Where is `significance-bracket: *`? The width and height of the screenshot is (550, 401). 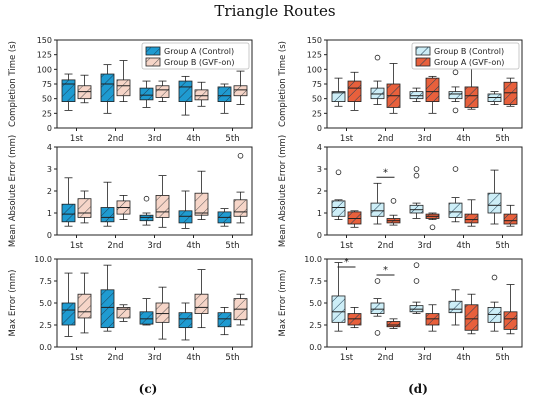 significance-bracket: * is located at coordinates (346, 262).